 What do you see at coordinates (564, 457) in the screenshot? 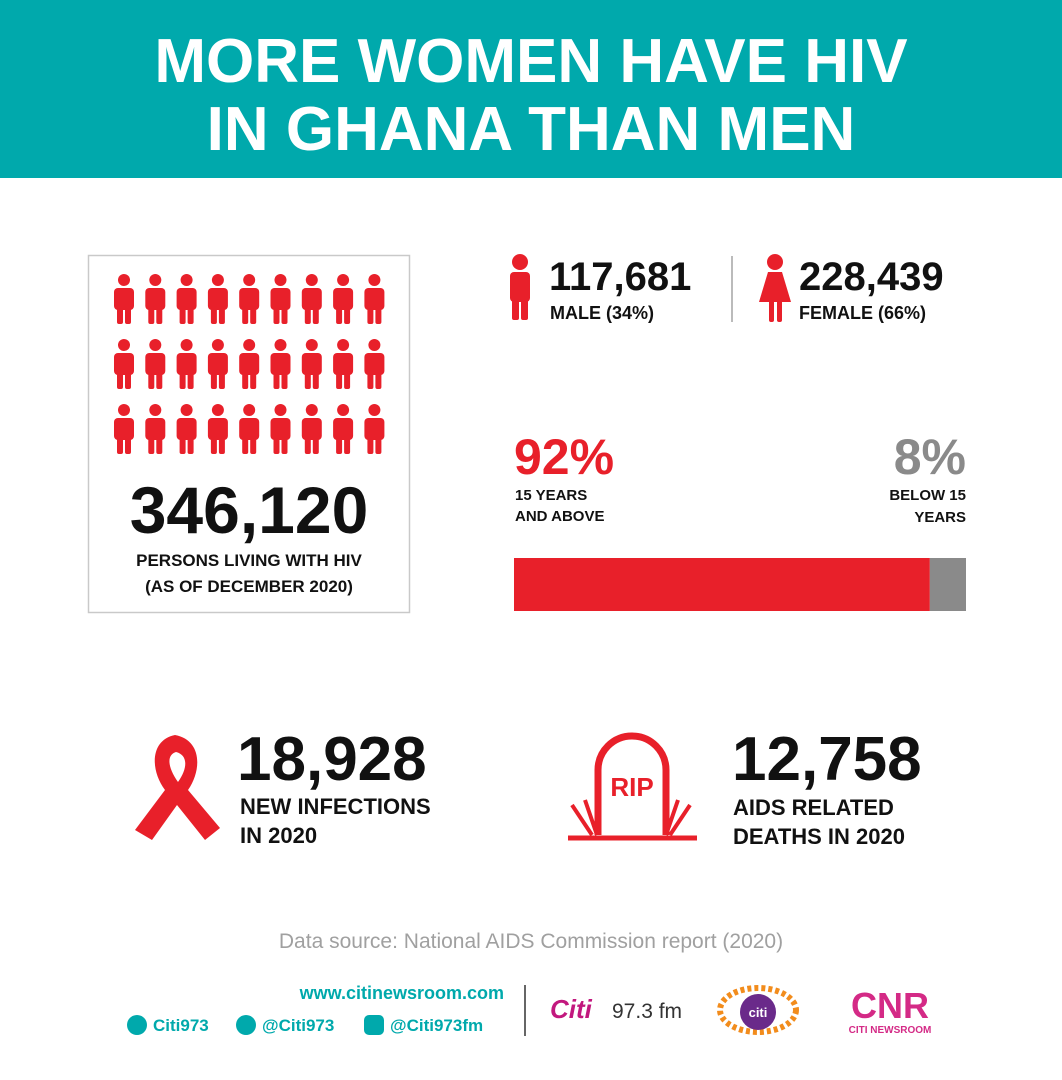
I see `age-label: 92%` at bounding box center [564, 457].